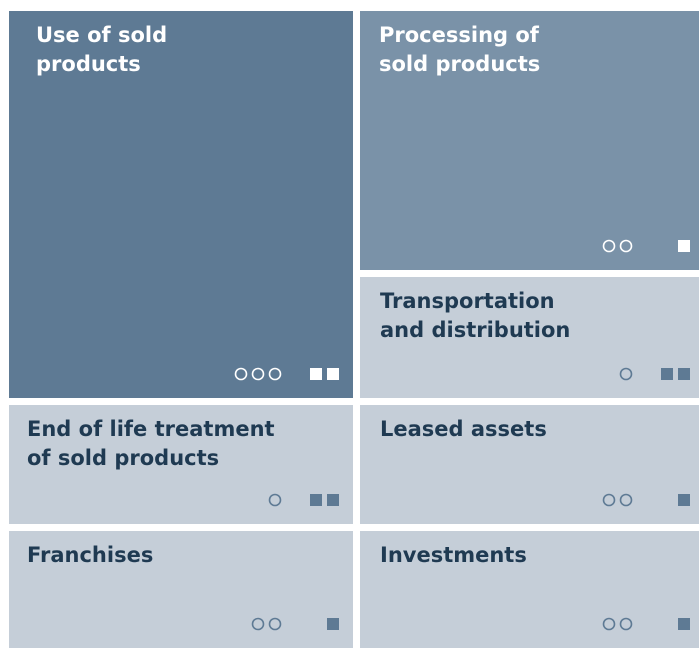 The image size is (699, 648). I want to click on tile-label: Transportation and distribution, so click(475, 315).